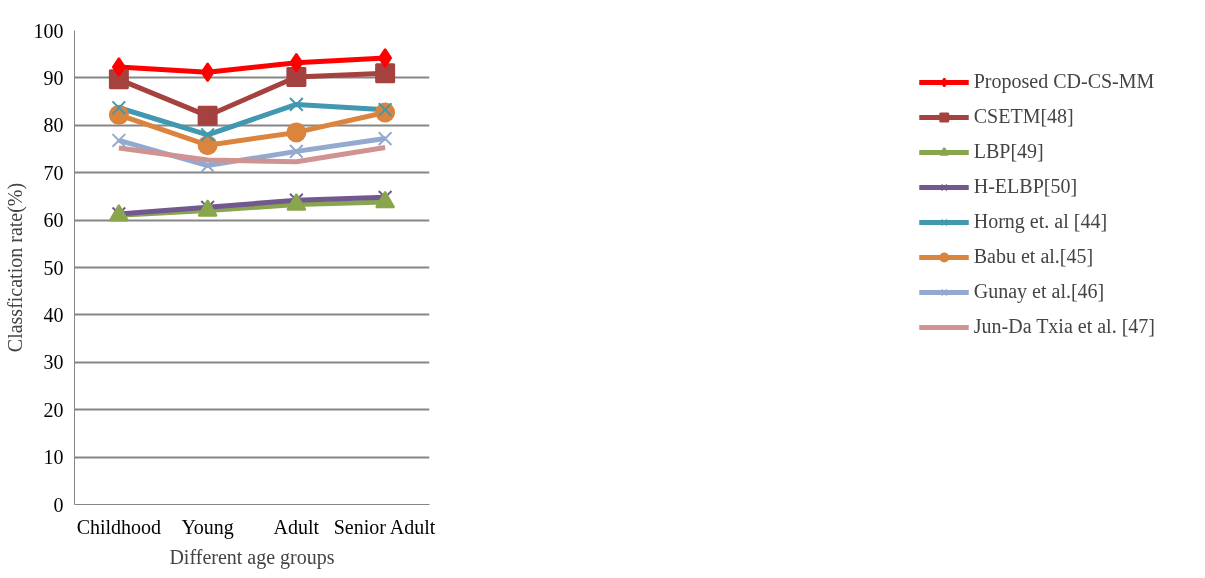 The image size is (1205, 578). Describe the element at coordinates (252, 557) in the screenshot. I see `x-axis-title: Different age groups` at that location.